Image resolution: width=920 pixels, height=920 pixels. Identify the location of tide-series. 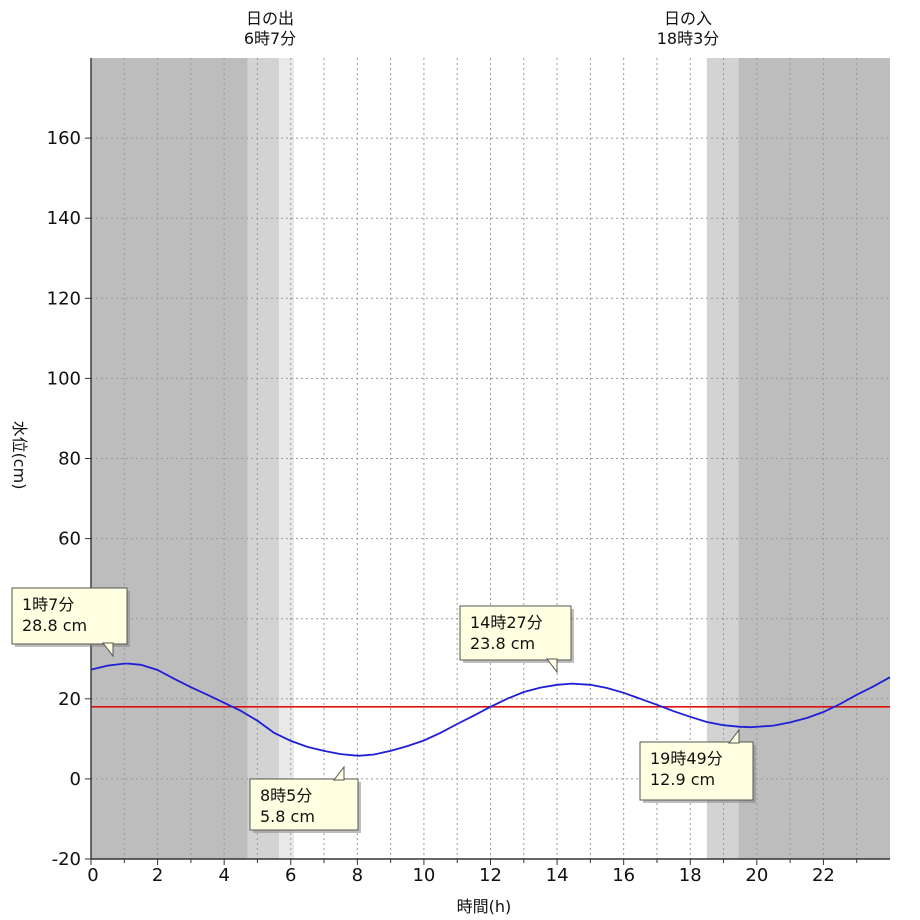
(490, 709).